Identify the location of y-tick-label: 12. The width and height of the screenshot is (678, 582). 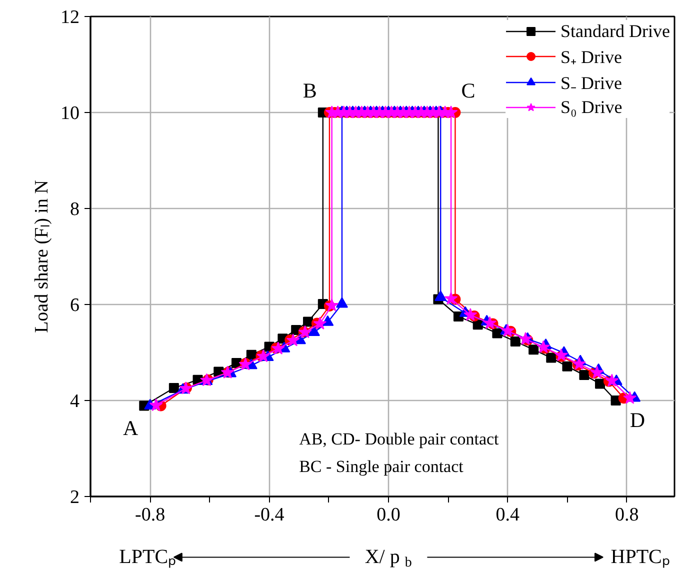
(70, 17).